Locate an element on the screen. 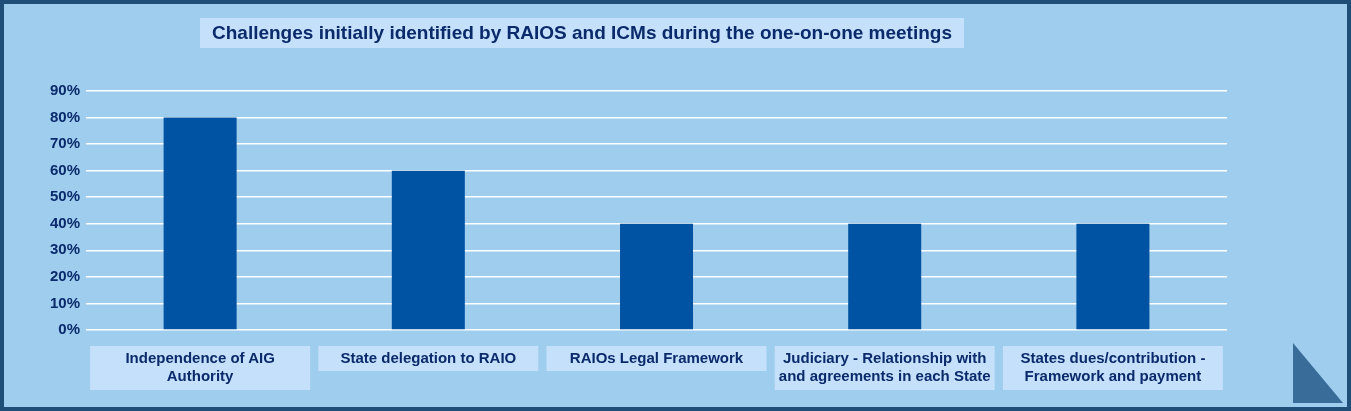 Image resolution: width=1351 pixels, height=411 pixels. y-tick-label: 30% is located at coordinates (65, 249).